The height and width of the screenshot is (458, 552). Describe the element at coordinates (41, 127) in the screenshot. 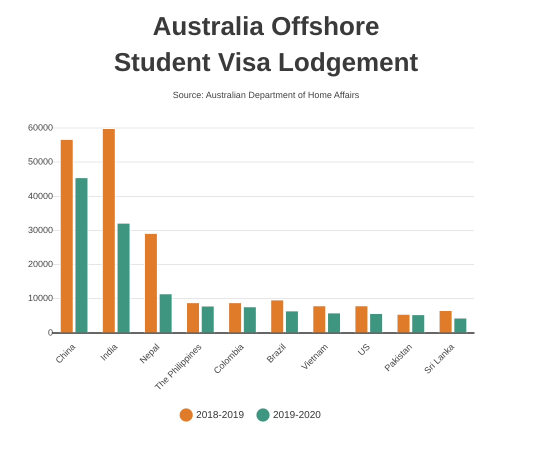

I see `y-tick-label: 60000` at that location.